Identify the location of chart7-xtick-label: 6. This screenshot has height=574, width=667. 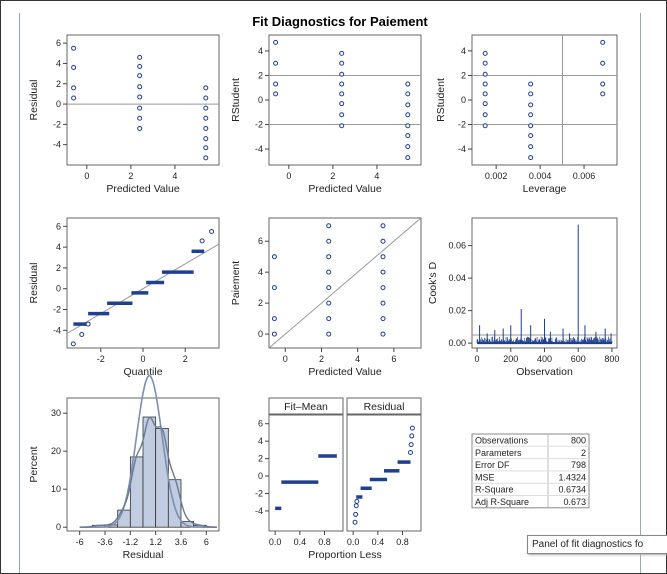
(206, 542).